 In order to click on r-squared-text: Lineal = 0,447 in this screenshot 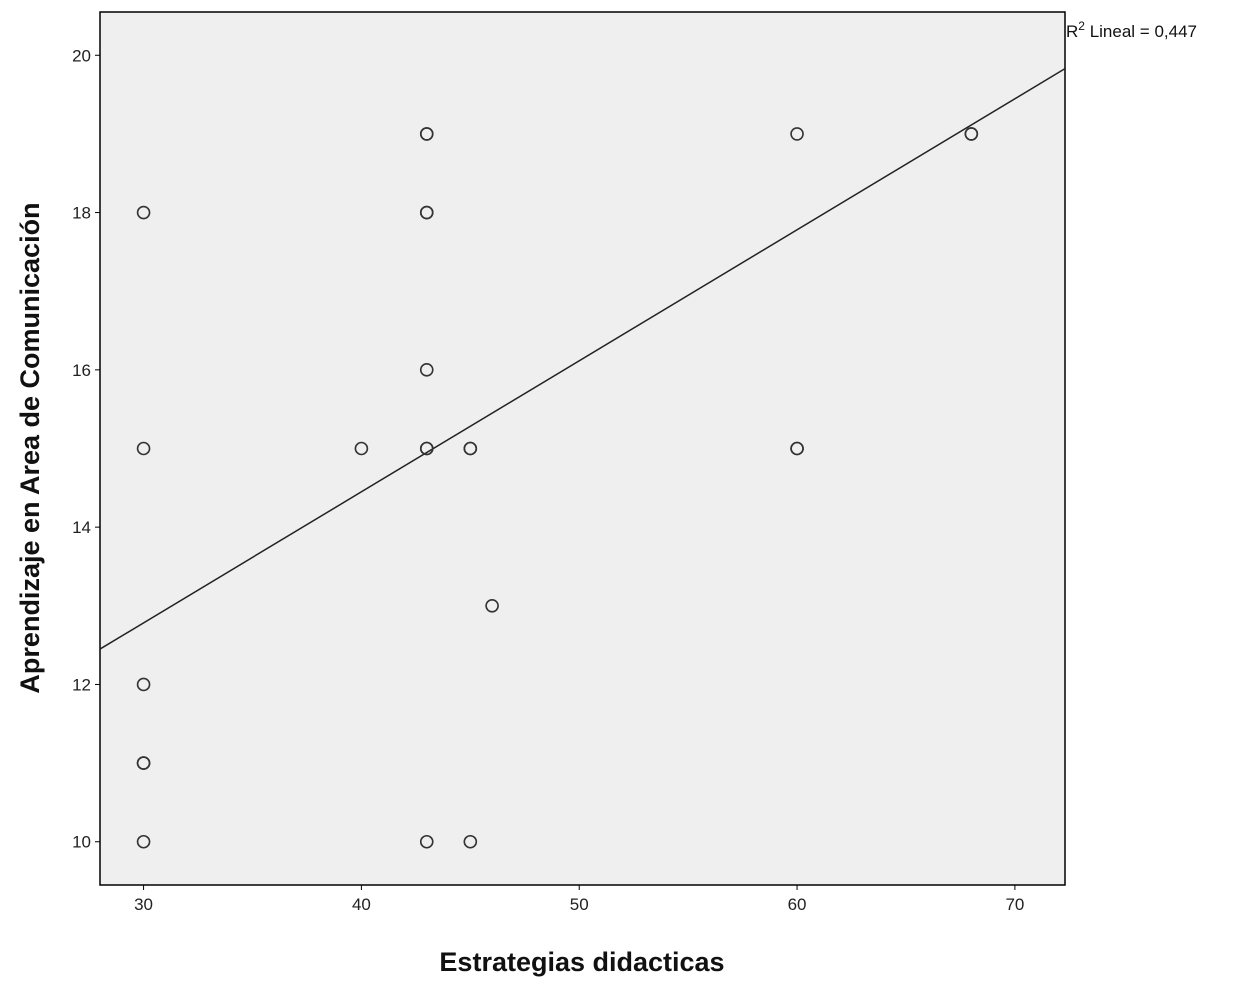, I will do `click(1141, 31)`.